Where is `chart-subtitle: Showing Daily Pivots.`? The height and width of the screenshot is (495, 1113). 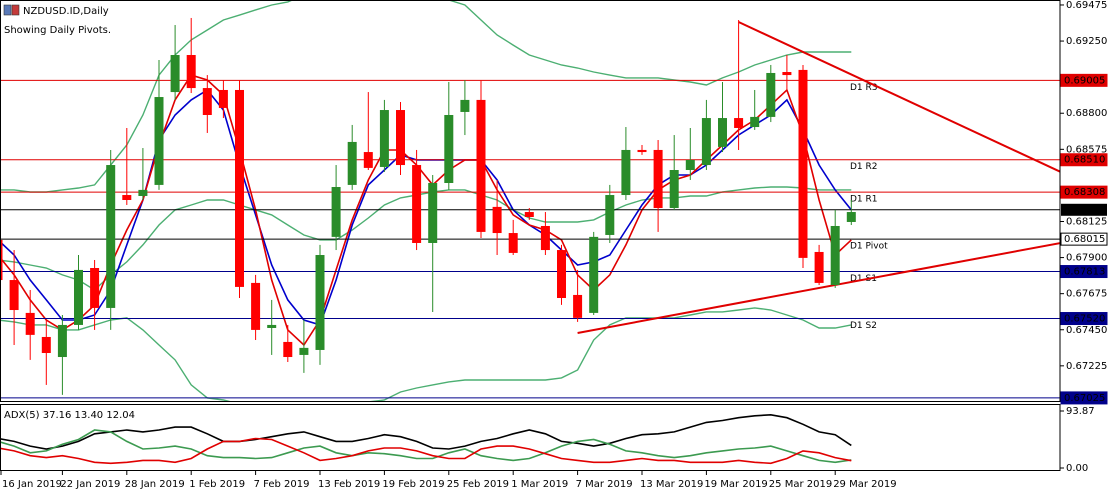 chart-subtitle: Showing Daily Pivots. is located at coordinates (57, 30).